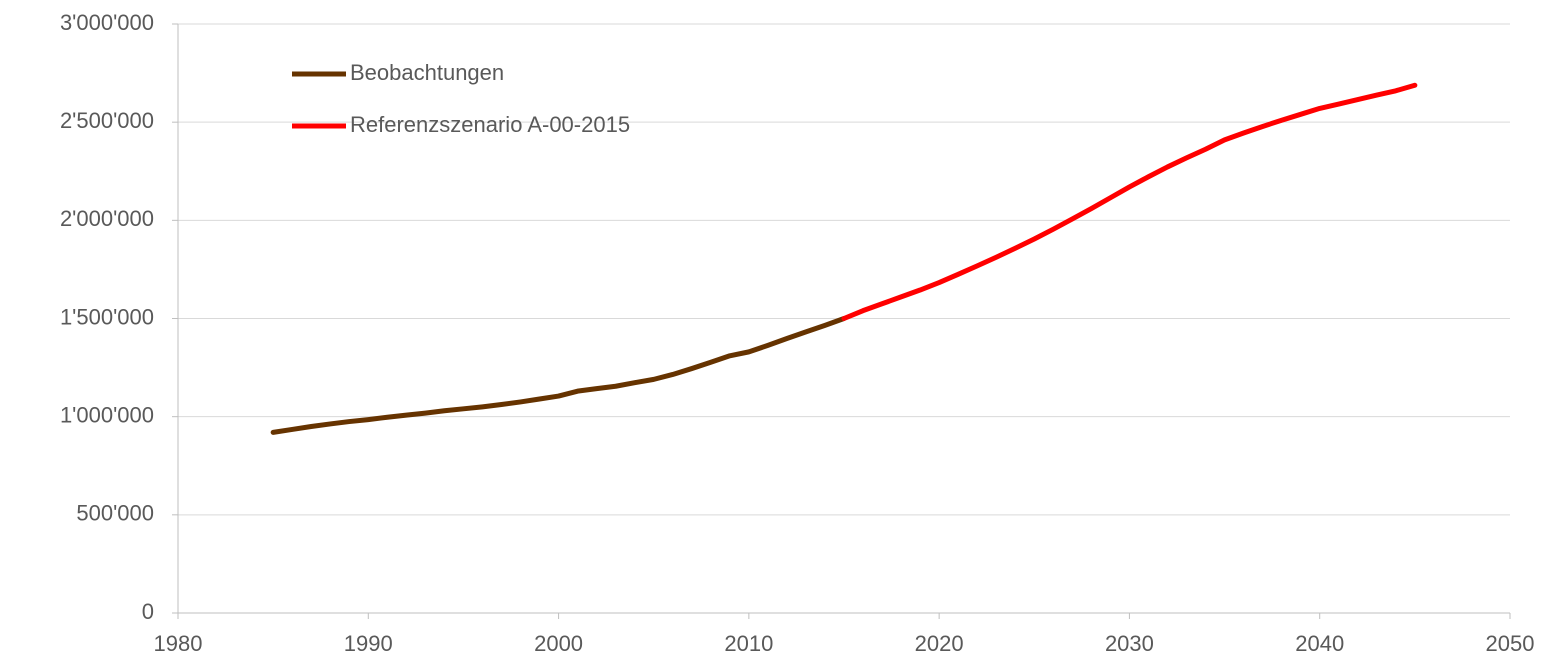  I want to click on y-tick-label: 2'500'000, so click(107, 120).